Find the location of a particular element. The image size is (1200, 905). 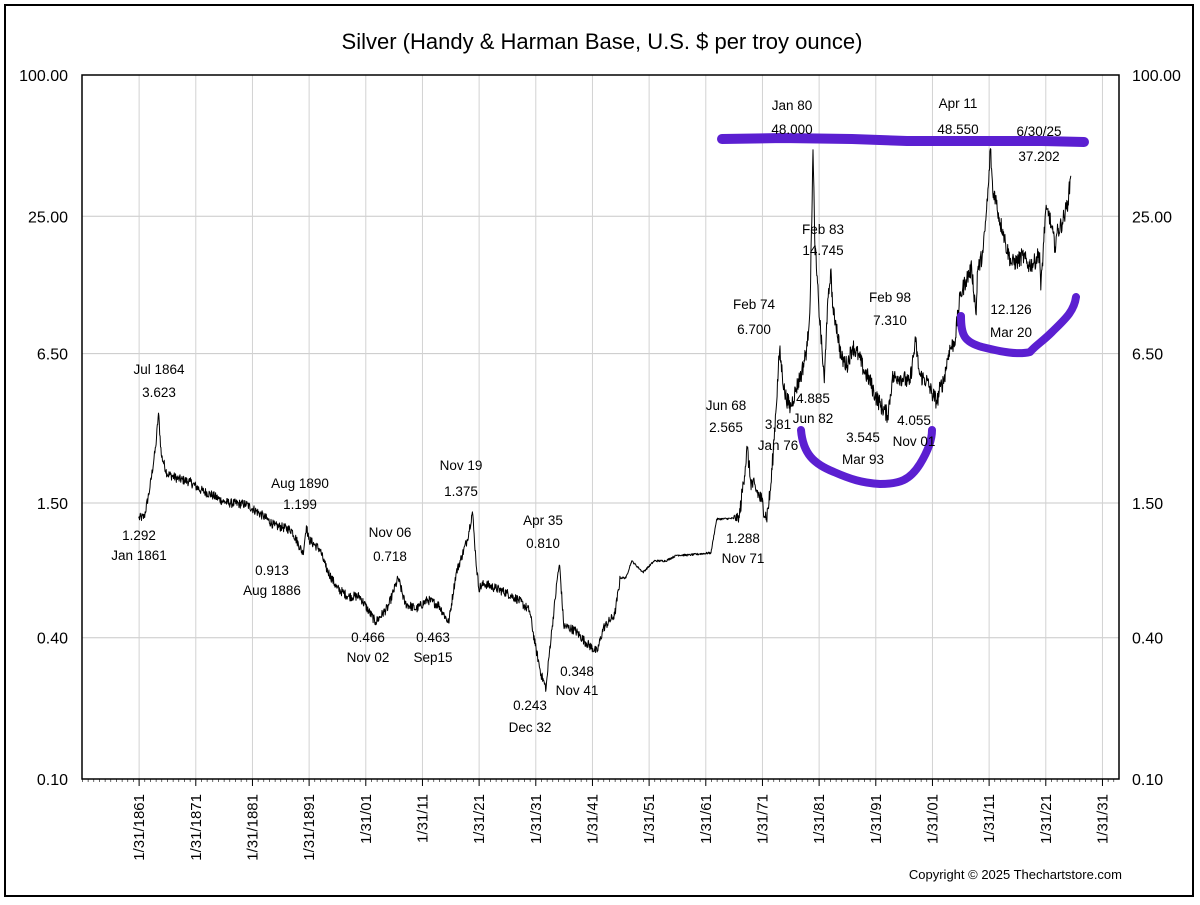

x-tick-label: 1/31/81 is located at coordinates (819, 819).